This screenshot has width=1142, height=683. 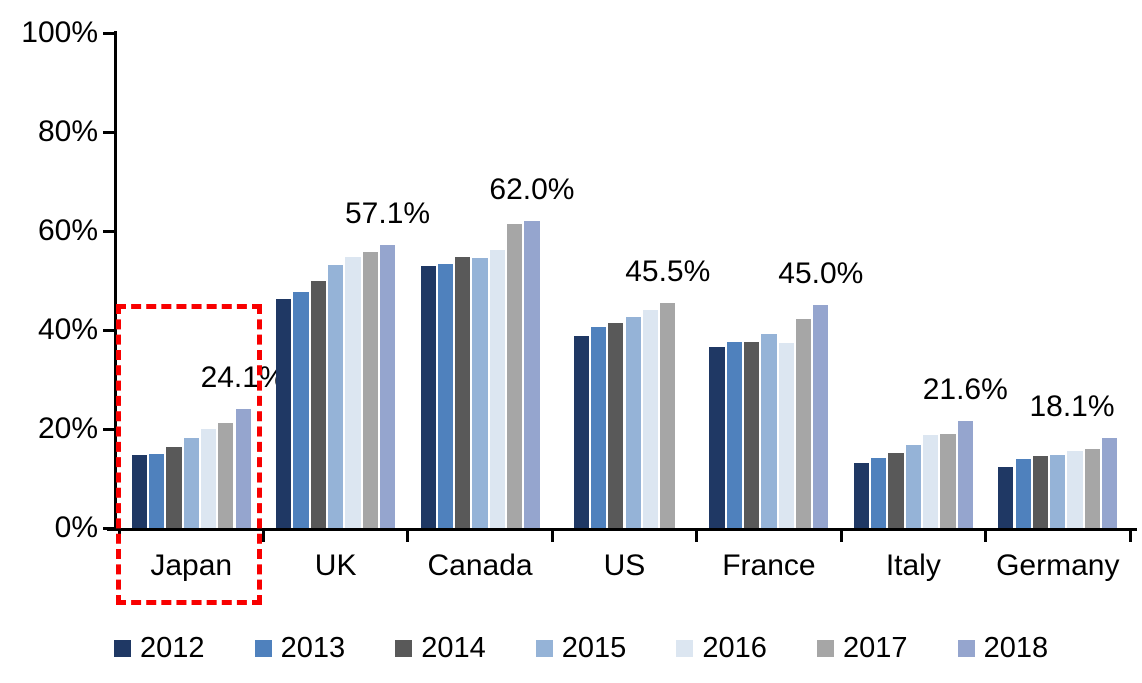 What do you see at coordinates (734, 435) in the screenshot?
I see `bar-france-2013` at bounding box center [734, 435].